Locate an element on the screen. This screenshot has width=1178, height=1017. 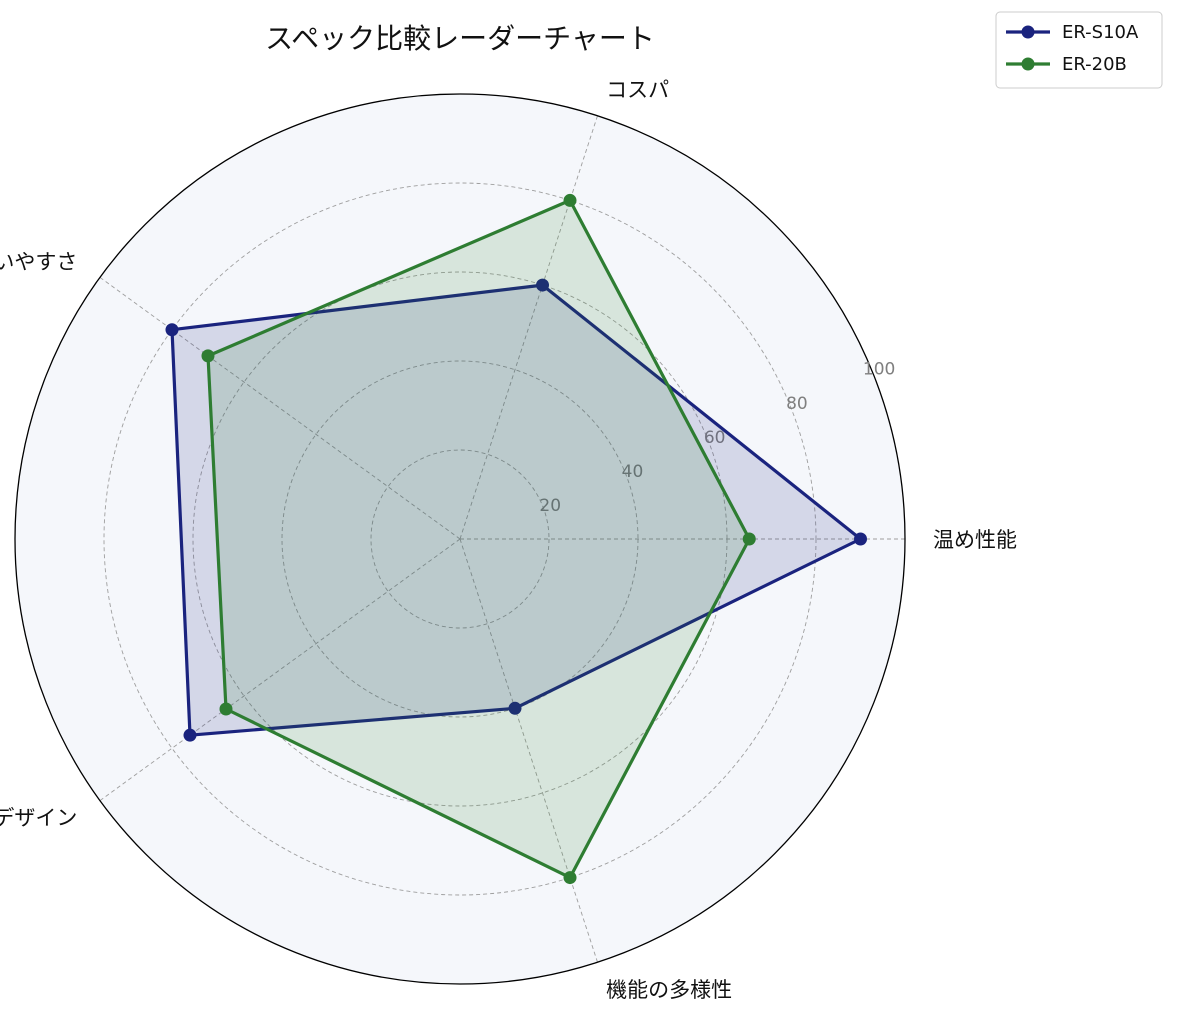
radial-tick-label: 40 is located at coordinates (633, 472).